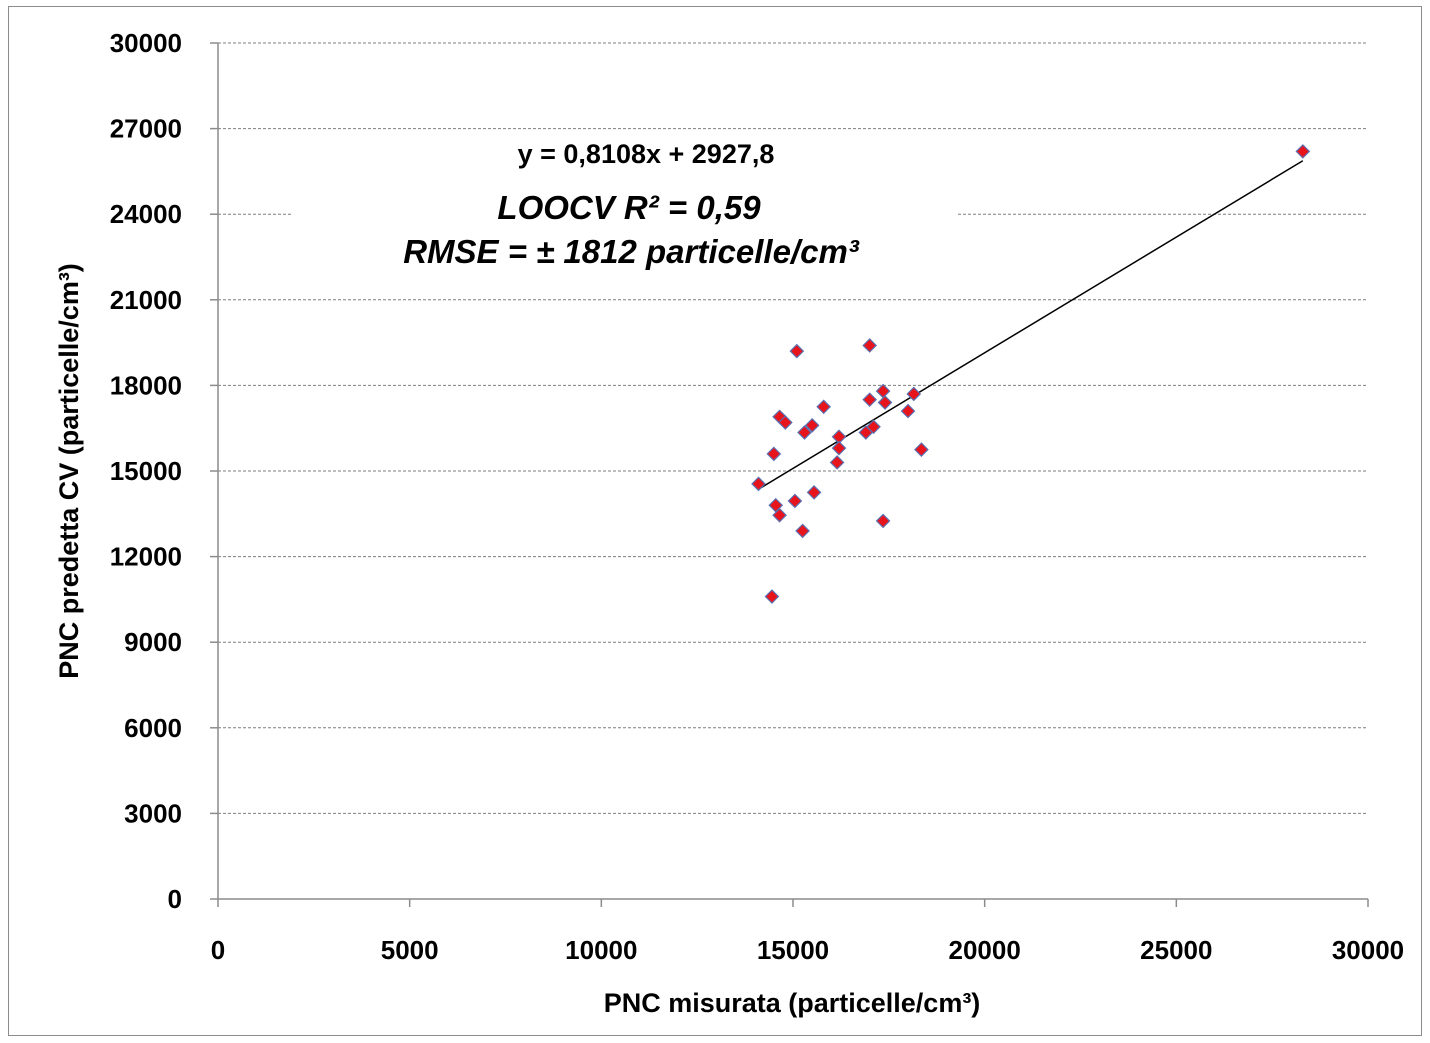 The image size is (1430, 1043). I want to click on trendline-equation: y = 0,8108x + 2927,8, so click(646, 154).